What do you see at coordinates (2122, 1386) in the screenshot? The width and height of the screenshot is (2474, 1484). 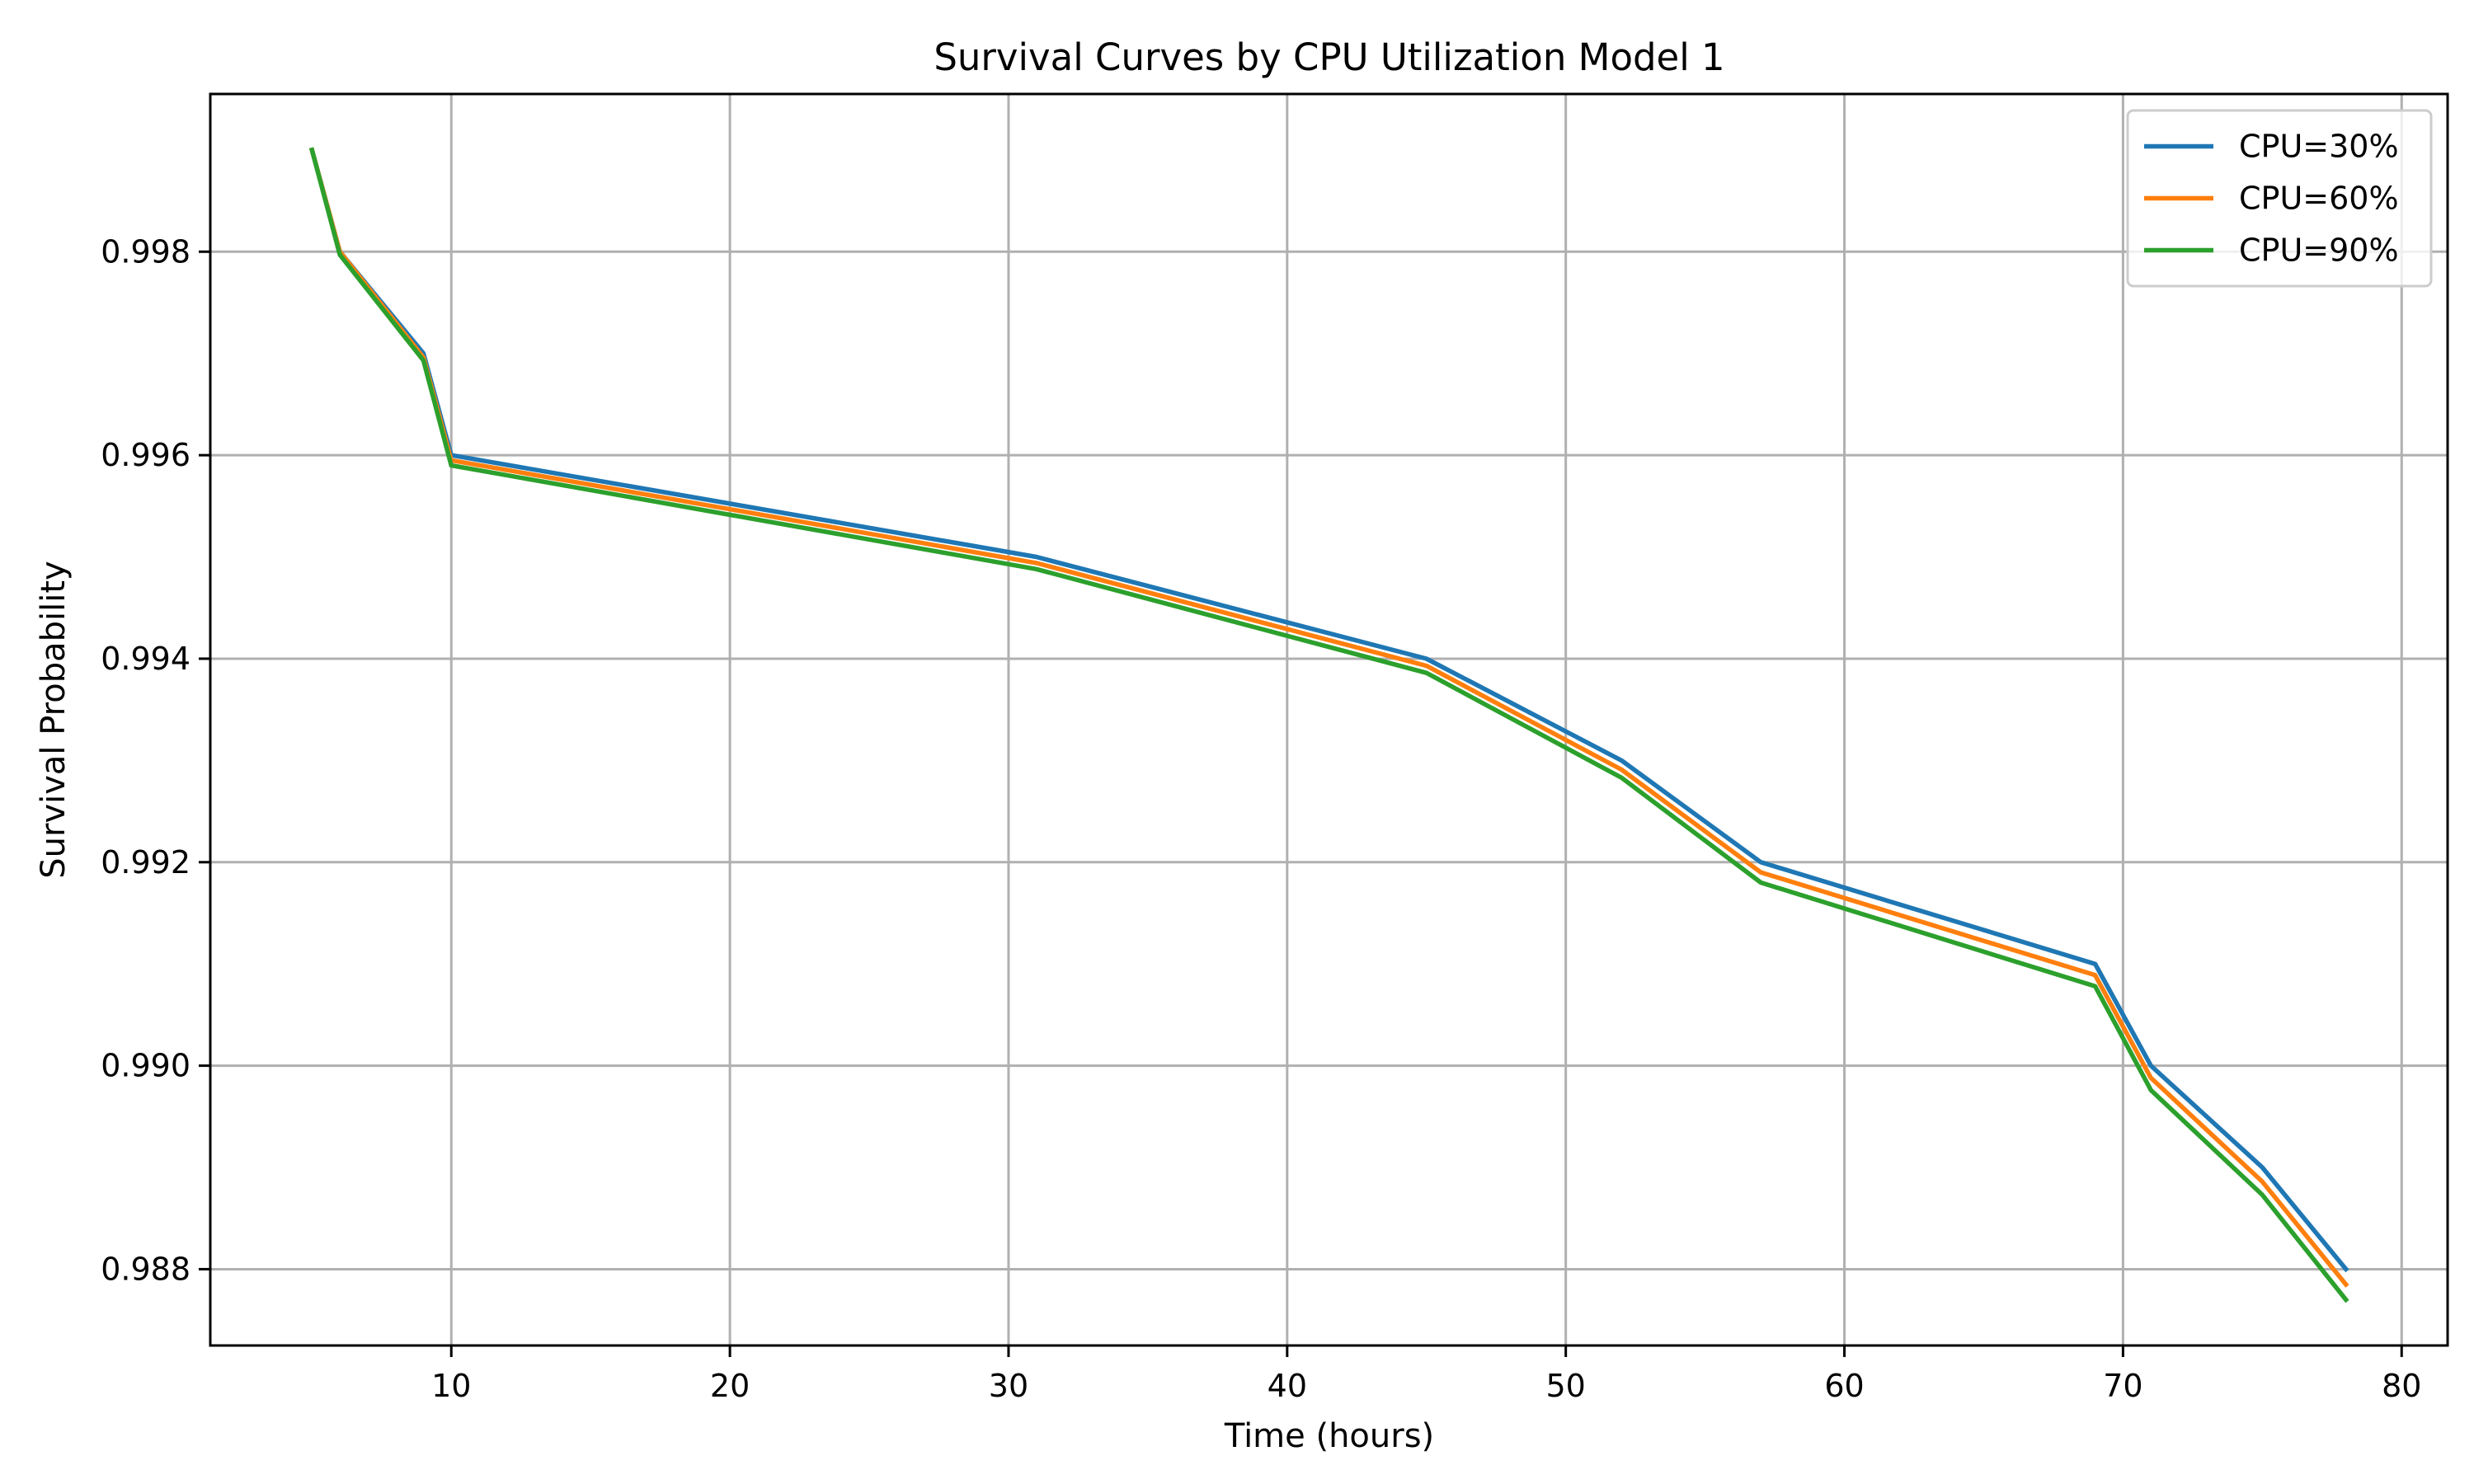 I see `x-tick-label: 70` at bounding box center [2122, 1386].